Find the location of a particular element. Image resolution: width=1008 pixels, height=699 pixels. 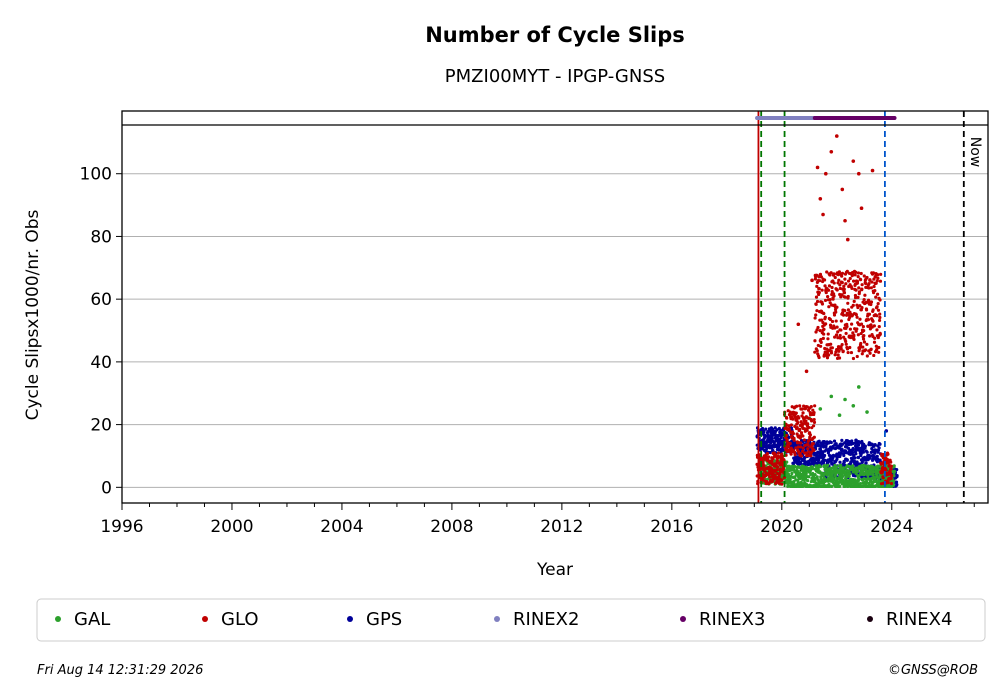

chart-subtitle: PMZI00MYT - IPGP-GNSS is located at coordinates (555, 76).